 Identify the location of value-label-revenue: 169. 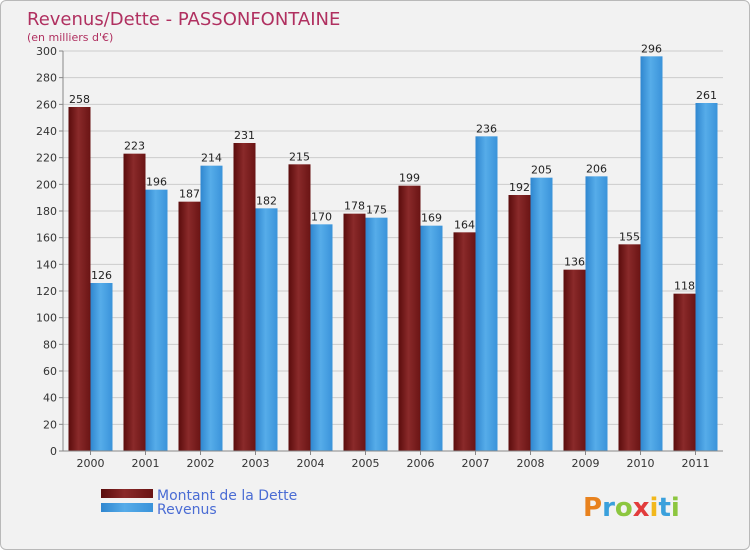
(431, 218).